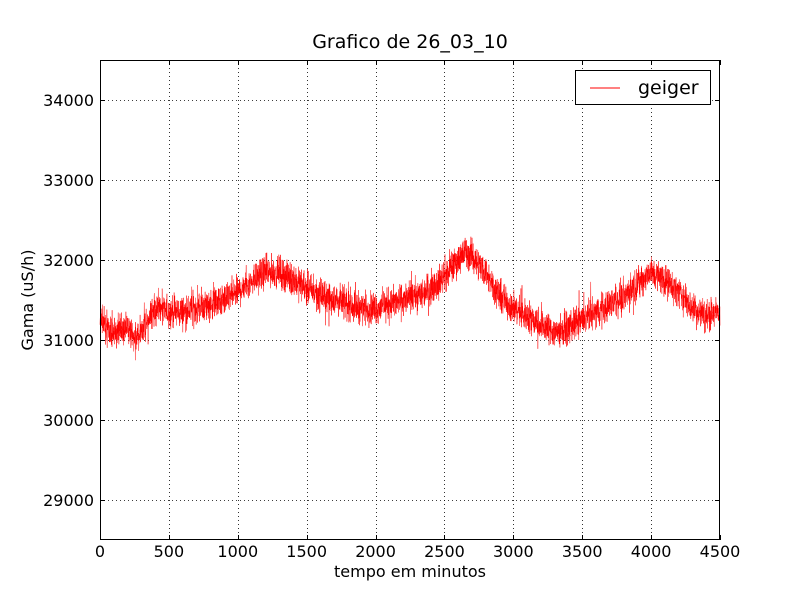  What do you see at coordinates (444, 551) in the screenshot?
I see `x-tick-label: 2500` at bounding box center [444, 551].